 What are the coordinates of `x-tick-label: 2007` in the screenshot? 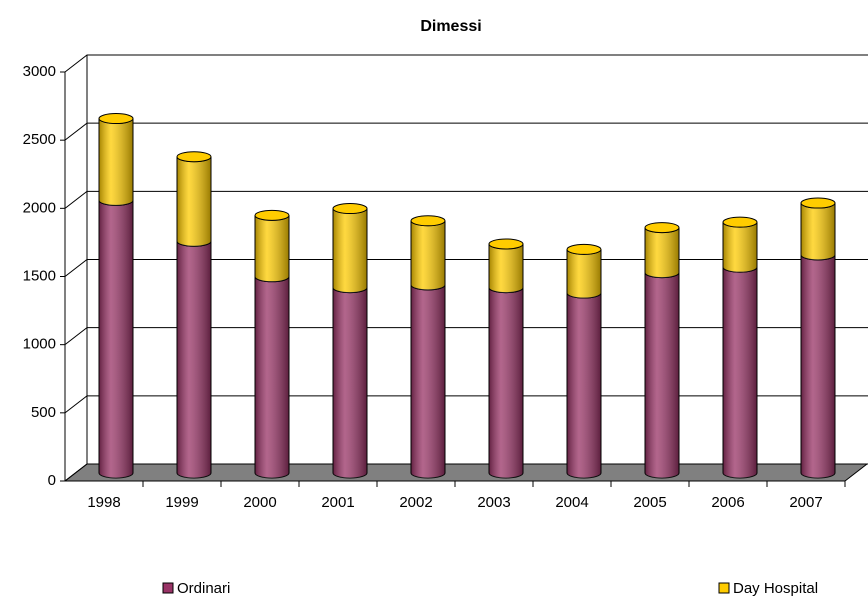 It's located at (805, 502).